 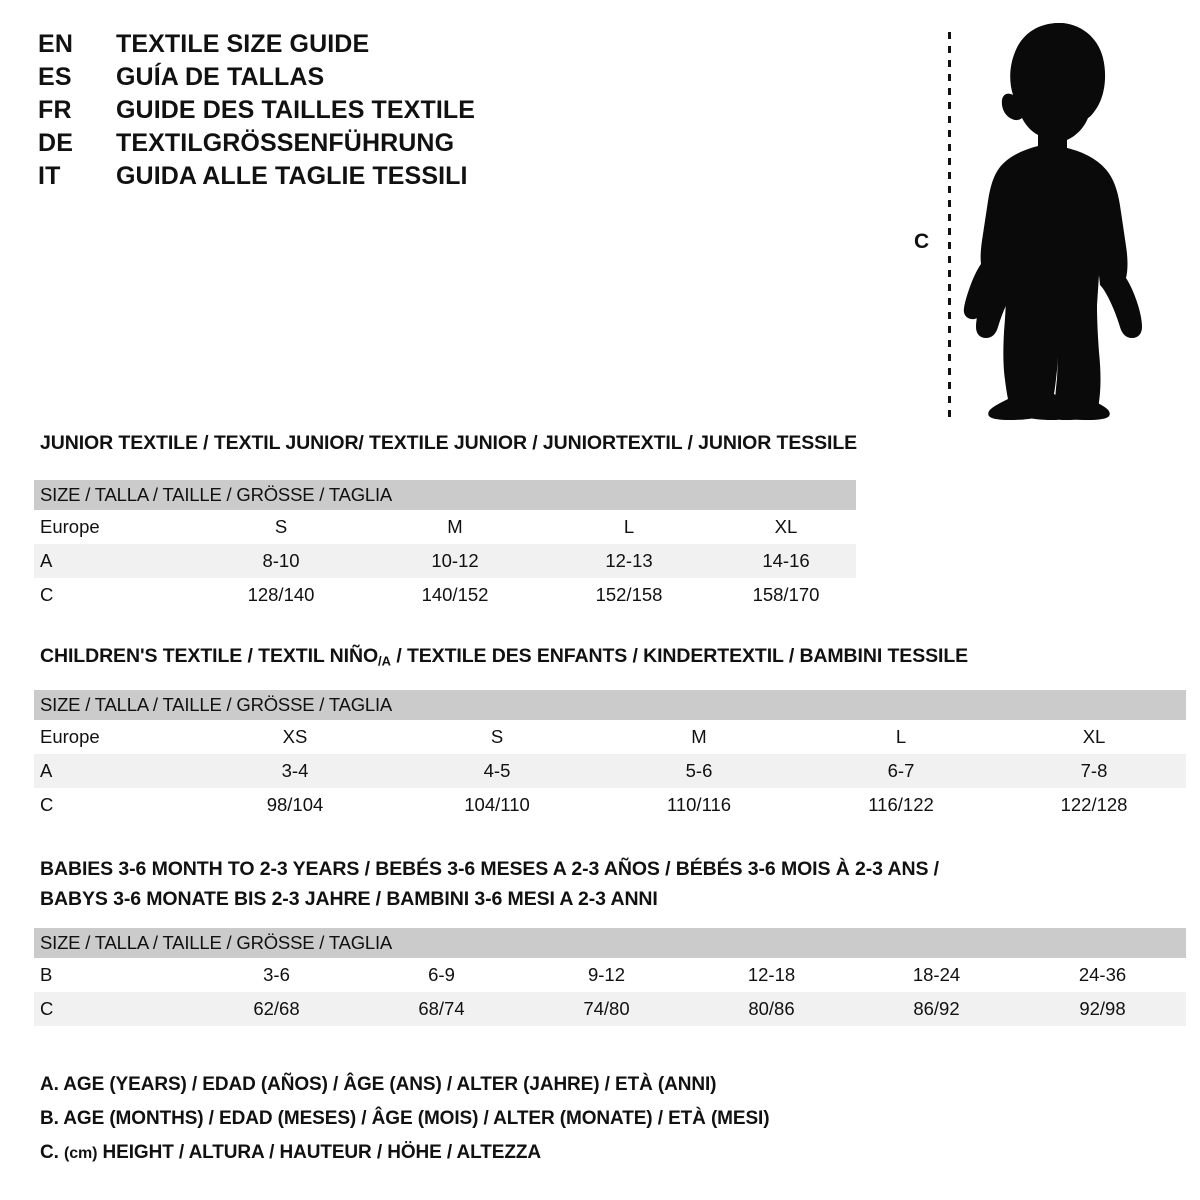 I want to click on children-row-a-cell-3: 6-7, so click(x=901, y=771).